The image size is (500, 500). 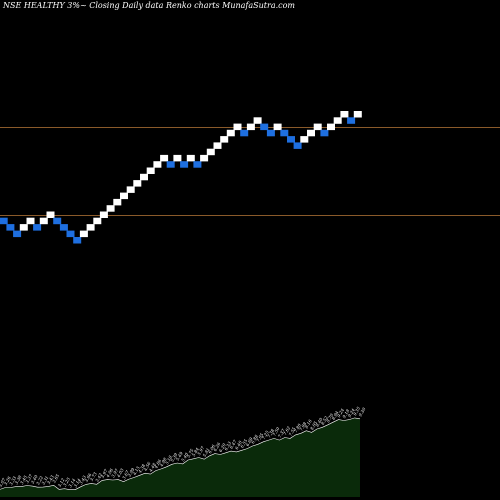 I want to click on price-point-label: 7.38, so click(x=270, y=433).